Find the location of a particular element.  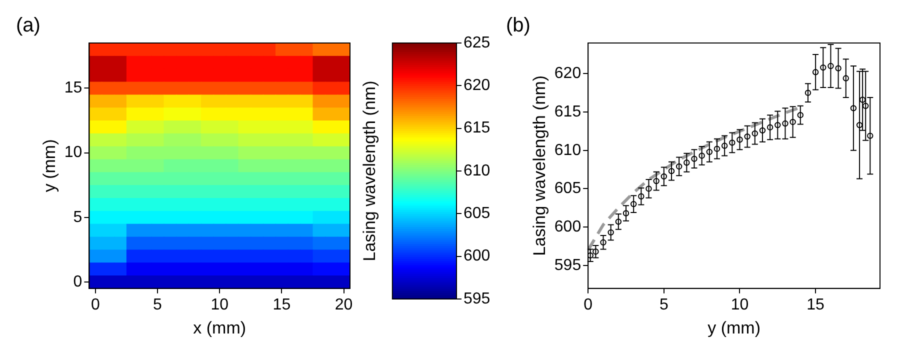

color-bar-label: 620 is located at coordinates (477, 85).